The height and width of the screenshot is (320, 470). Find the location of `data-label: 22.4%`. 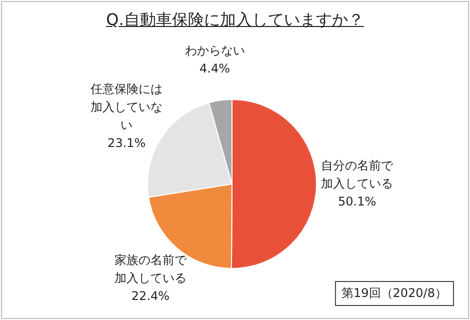

data-label: 22.4% is located at coordinates (150, 295).